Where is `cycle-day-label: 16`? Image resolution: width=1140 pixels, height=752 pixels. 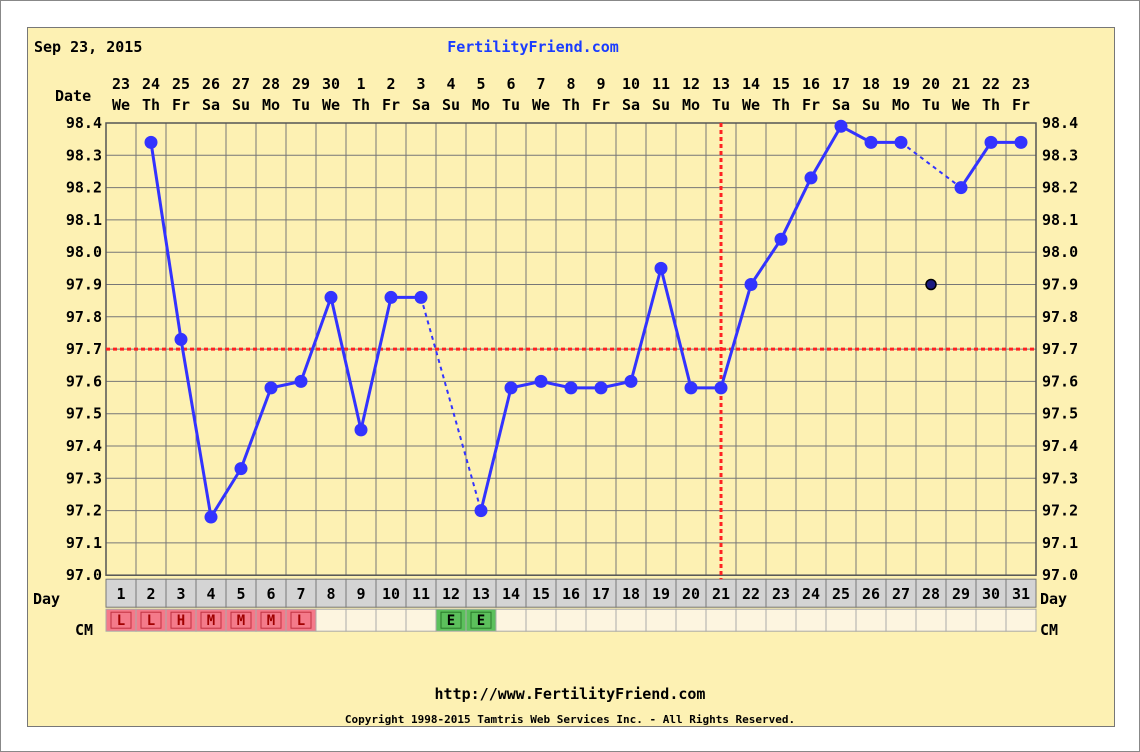
cycle-day-label: 16 is located at coordinates (571, 594).